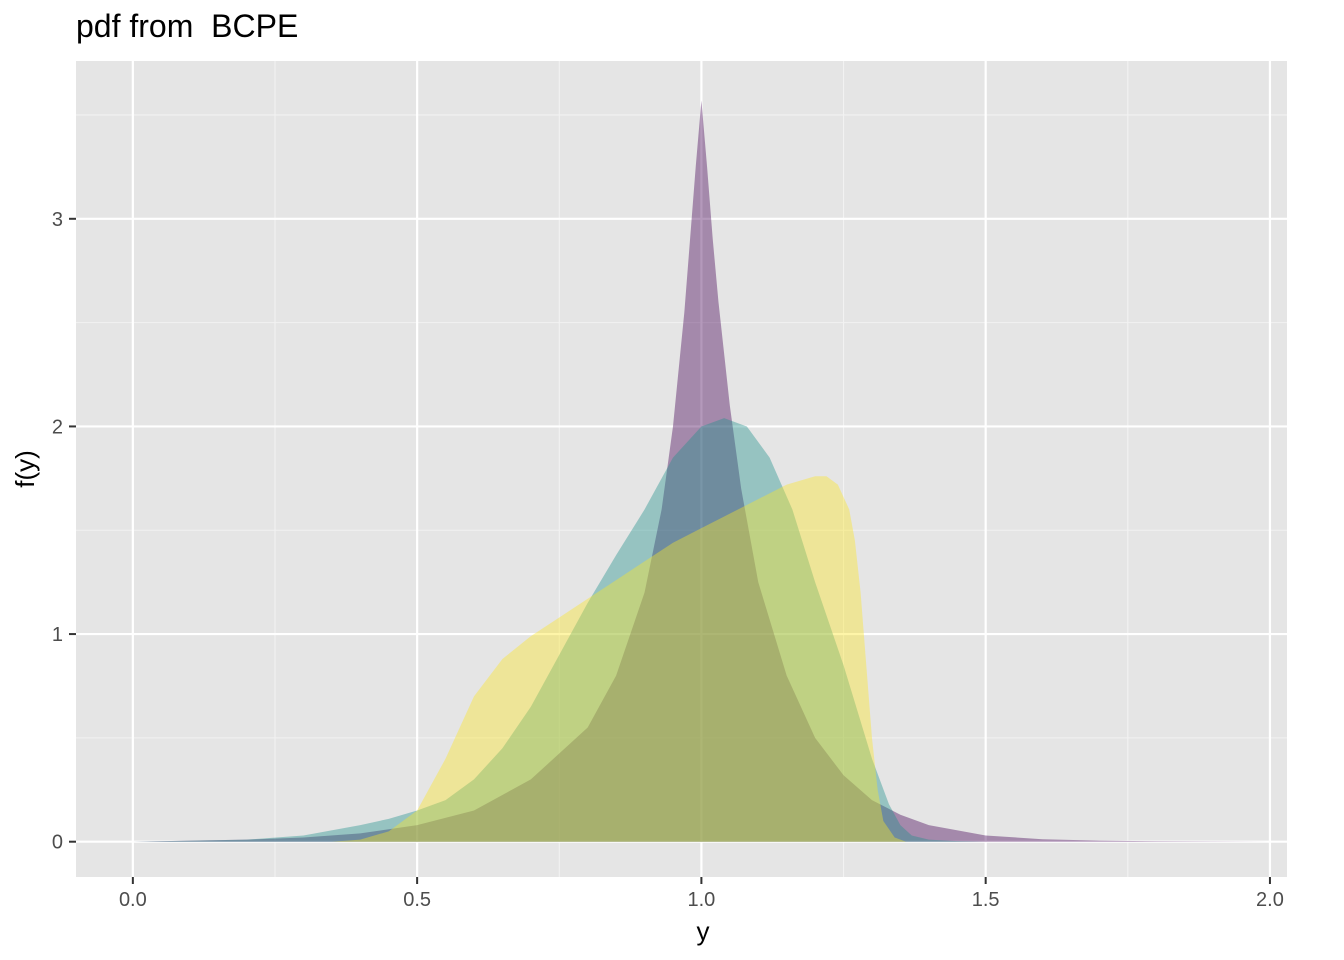 This screenshot has height=960, width=1344. Describe the element at coordinates (57, 220) in the screenshot. I see `y-tick-label: 3` at that location.